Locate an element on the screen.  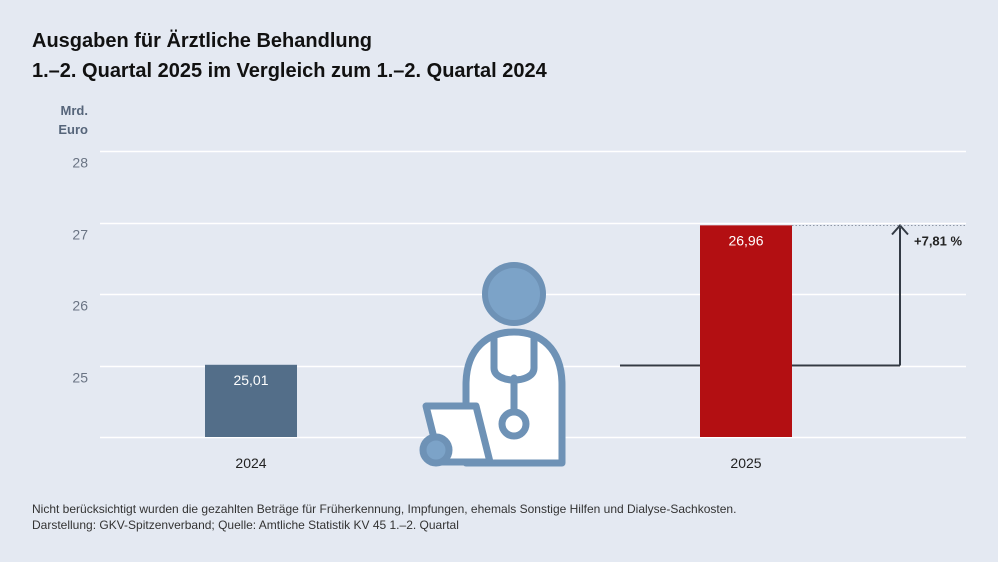
x-tick-label: 2025 is located at coordinates (745, 463).